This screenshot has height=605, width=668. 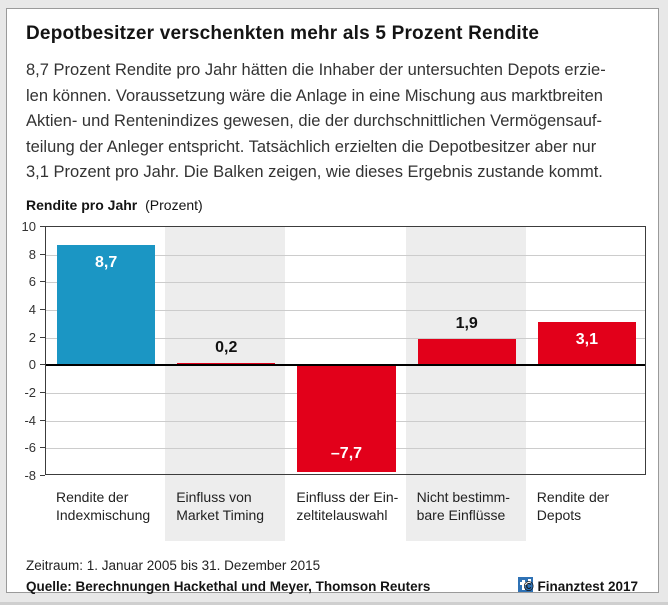 What do you see at coordinates (30, 392) in the screenshot?
I see `y-tick-label: -2` at bounding box center [30, 392].